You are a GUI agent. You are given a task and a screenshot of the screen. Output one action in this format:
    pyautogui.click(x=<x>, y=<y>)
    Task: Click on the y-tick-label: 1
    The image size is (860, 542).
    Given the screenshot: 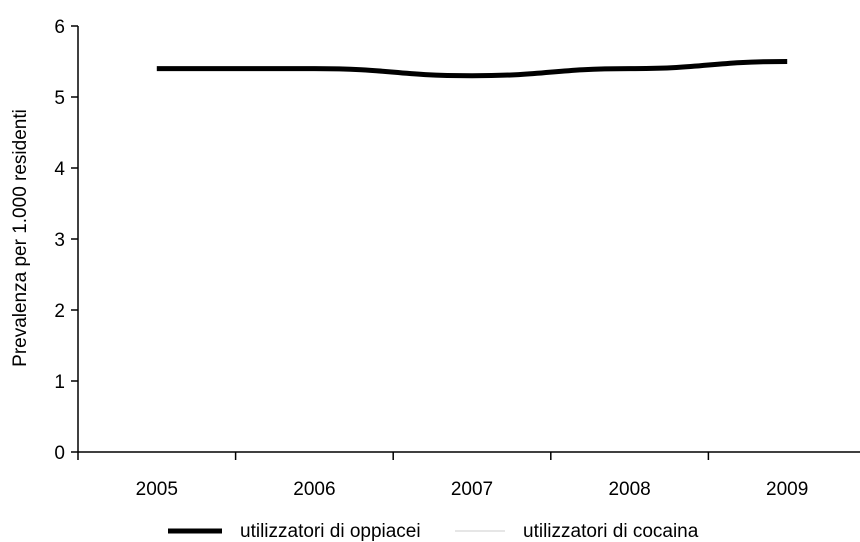 What is the action you would take?
    pyautogui.click(x=59, y=382)
    